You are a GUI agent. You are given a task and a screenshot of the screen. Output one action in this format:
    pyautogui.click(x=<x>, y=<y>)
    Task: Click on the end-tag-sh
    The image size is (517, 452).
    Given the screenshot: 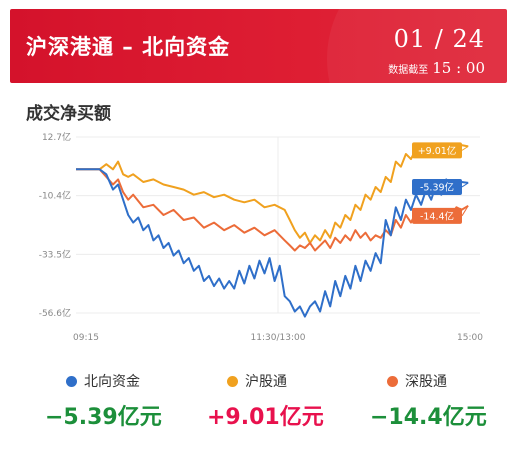 What is the action you would take?
    pyautogui.click(x=437, y=150)
    